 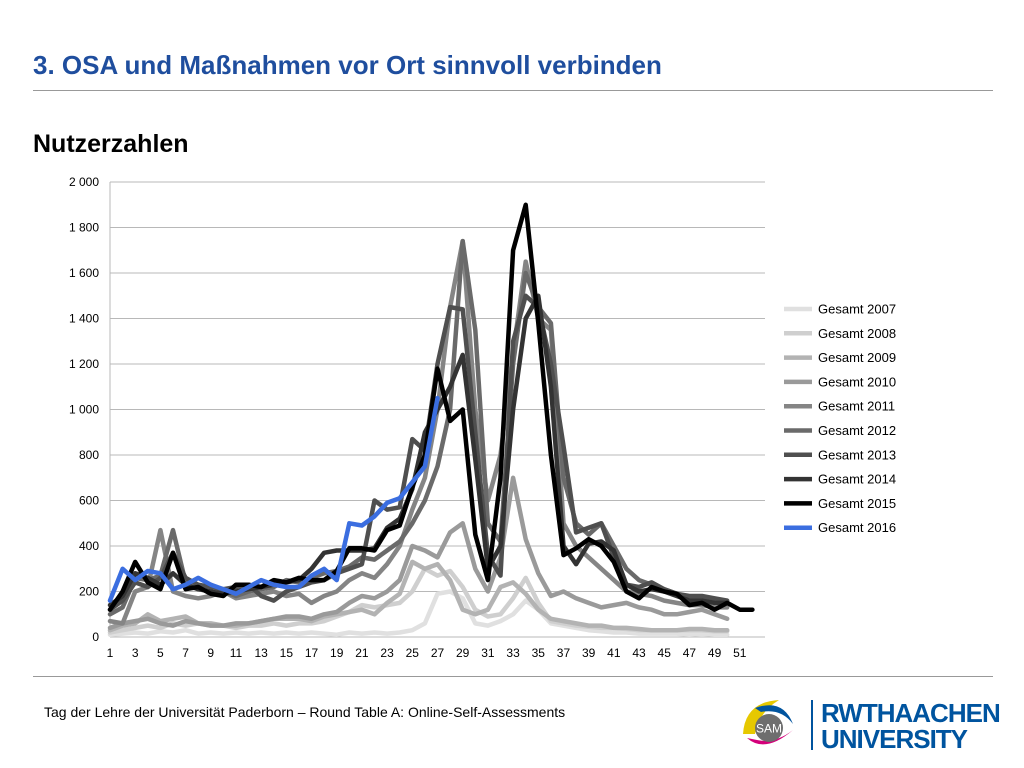 What do you see at coordinates (740, 653) in the screenshot?
I see `x-tick-label: 51` at bounding box center [740, 653].